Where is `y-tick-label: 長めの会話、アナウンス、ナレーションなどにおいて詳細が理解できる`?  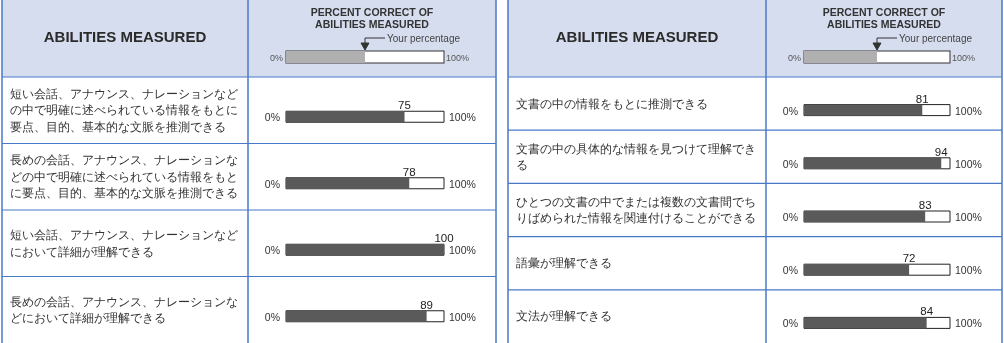 y-tick-label: 長めの会話、アナウンス、ナレーションなどにおいて詳細が理解できる is located at coordinates (124, 310).